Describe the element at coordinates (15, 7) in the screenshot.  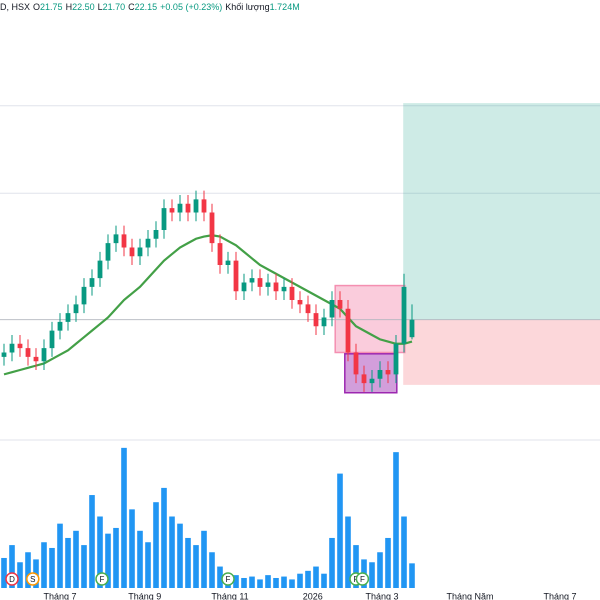
I see `symbol: D, HSX` at that location.